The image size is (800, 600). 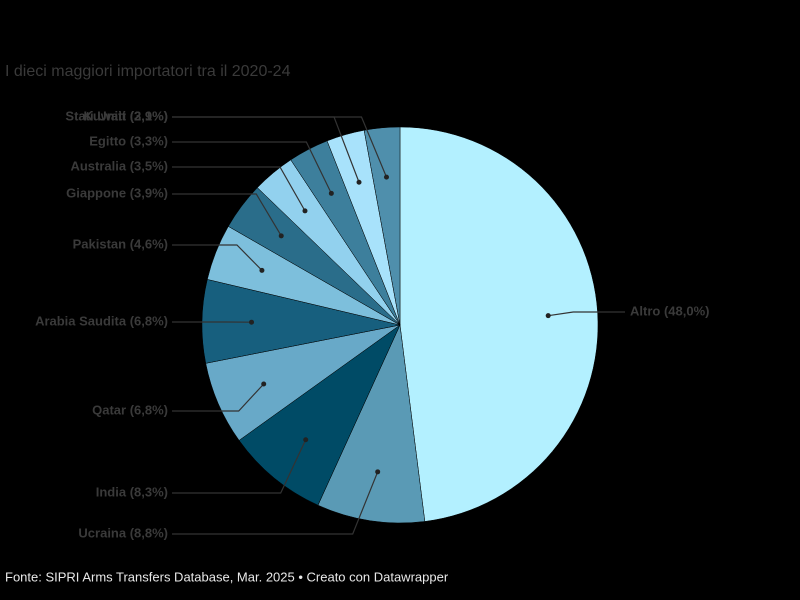 What do you see at coordinates (132, 491) in the screenshot?
I see `slice-label: India (8,3%)` at bounding box center [132, 491].